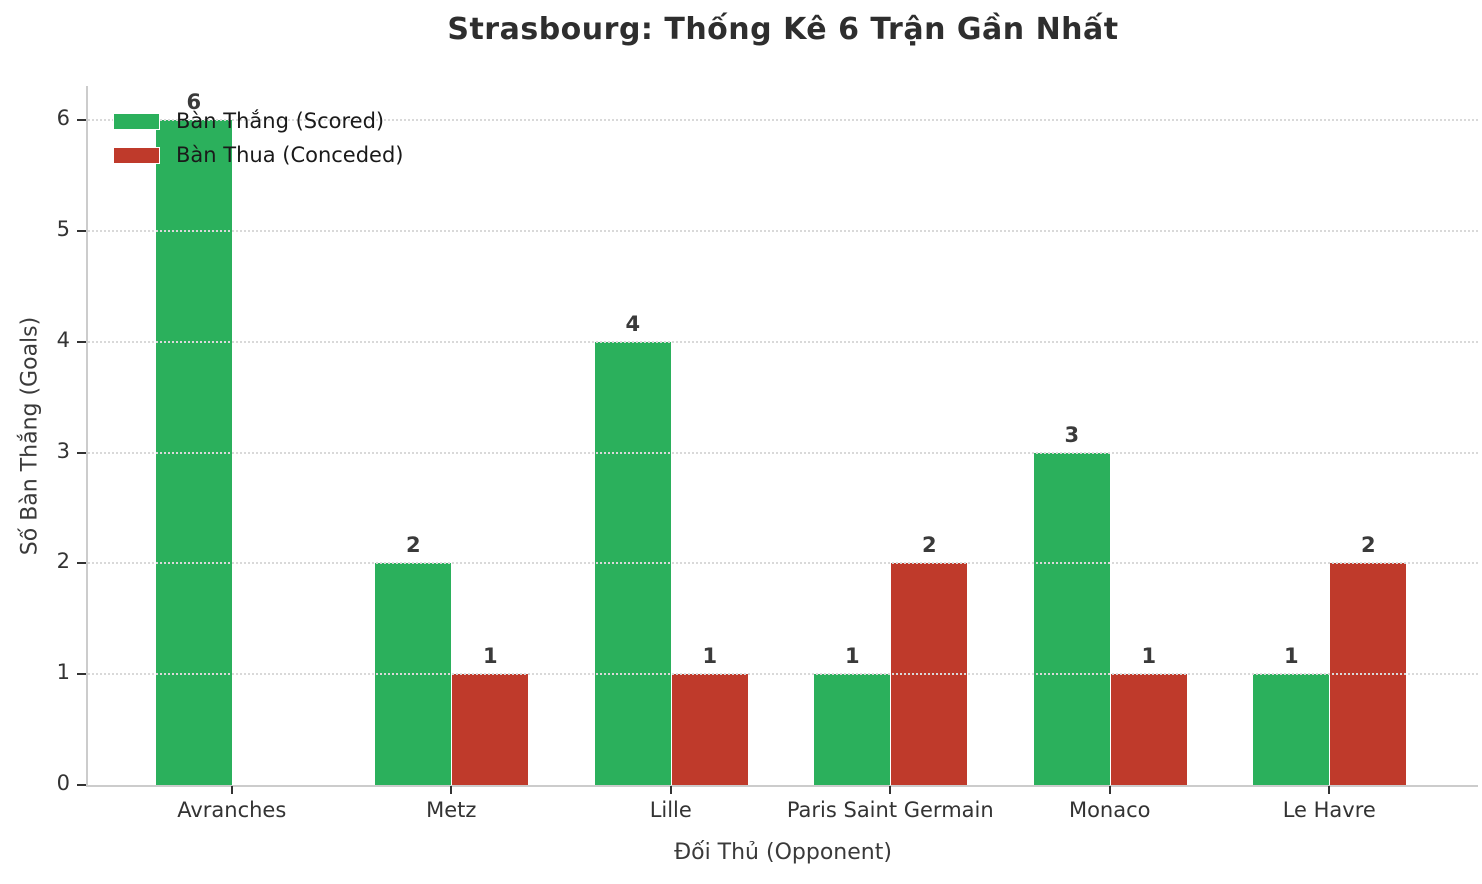 This screenshot has width=1482, height=884. What do you see at coordinates (451, 790) in the screenshot?
I see `x-tick-mark-metz` at bounding box center [451, 790].